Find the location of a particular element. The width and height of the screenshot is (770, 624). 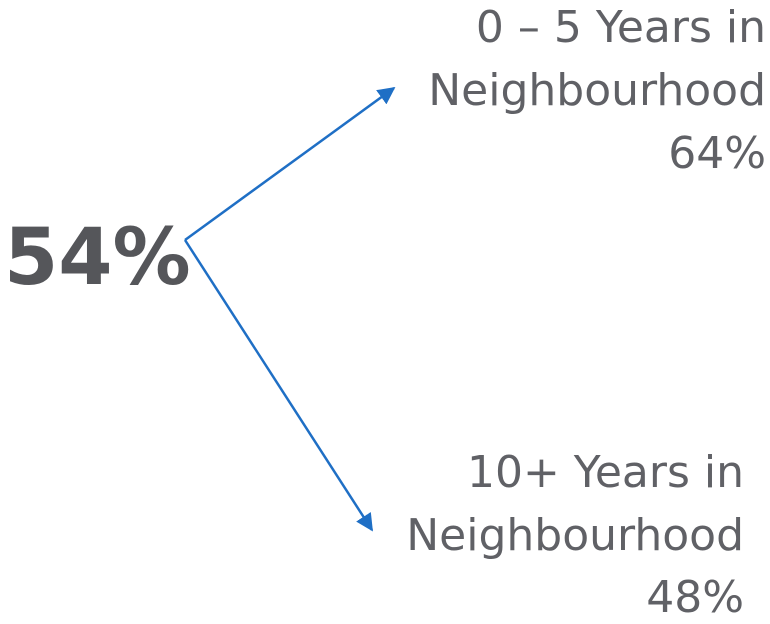

branch-value: 48% is located at coordinates (695, 597).